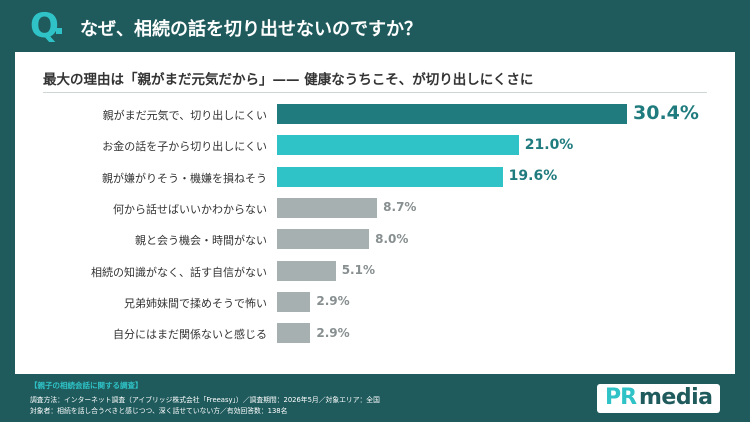 The image size is (750, 422). What do you see at coordinates (375, 92) in the screenshot?
I see `subtitle-divider` at bounding box center [375, 92].